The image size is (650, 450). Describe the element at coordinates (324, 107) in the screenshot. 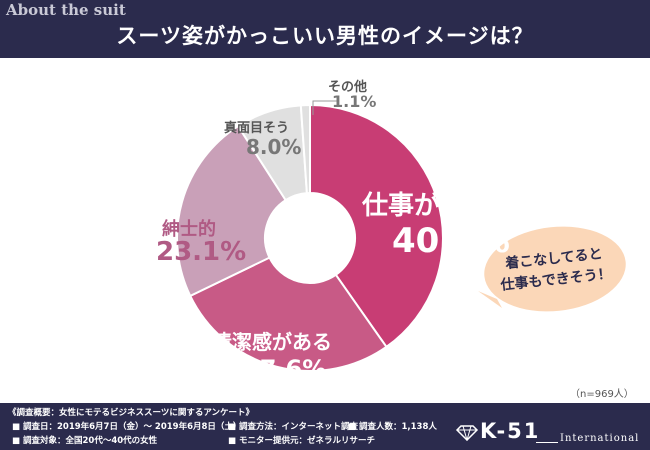

I see `other-leader-line` at that location.